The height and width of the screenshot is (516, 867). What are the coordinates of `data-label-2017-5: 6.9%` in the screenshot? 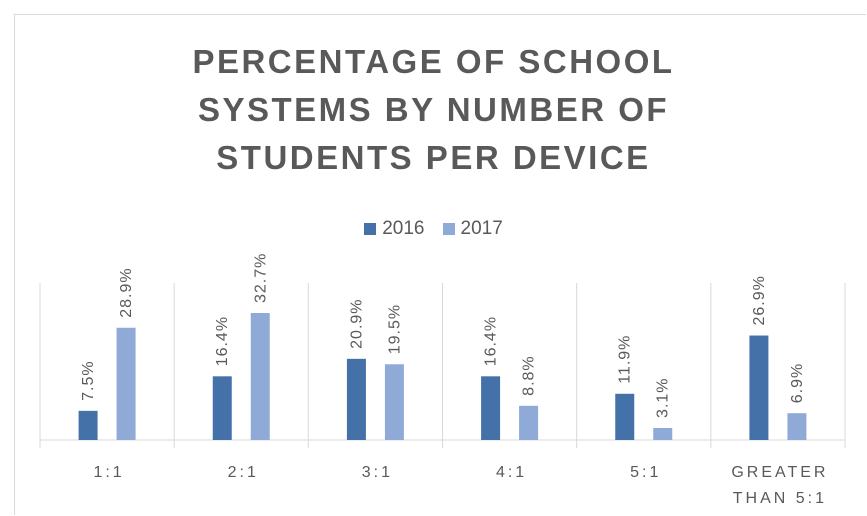 It's located at (797, 383).